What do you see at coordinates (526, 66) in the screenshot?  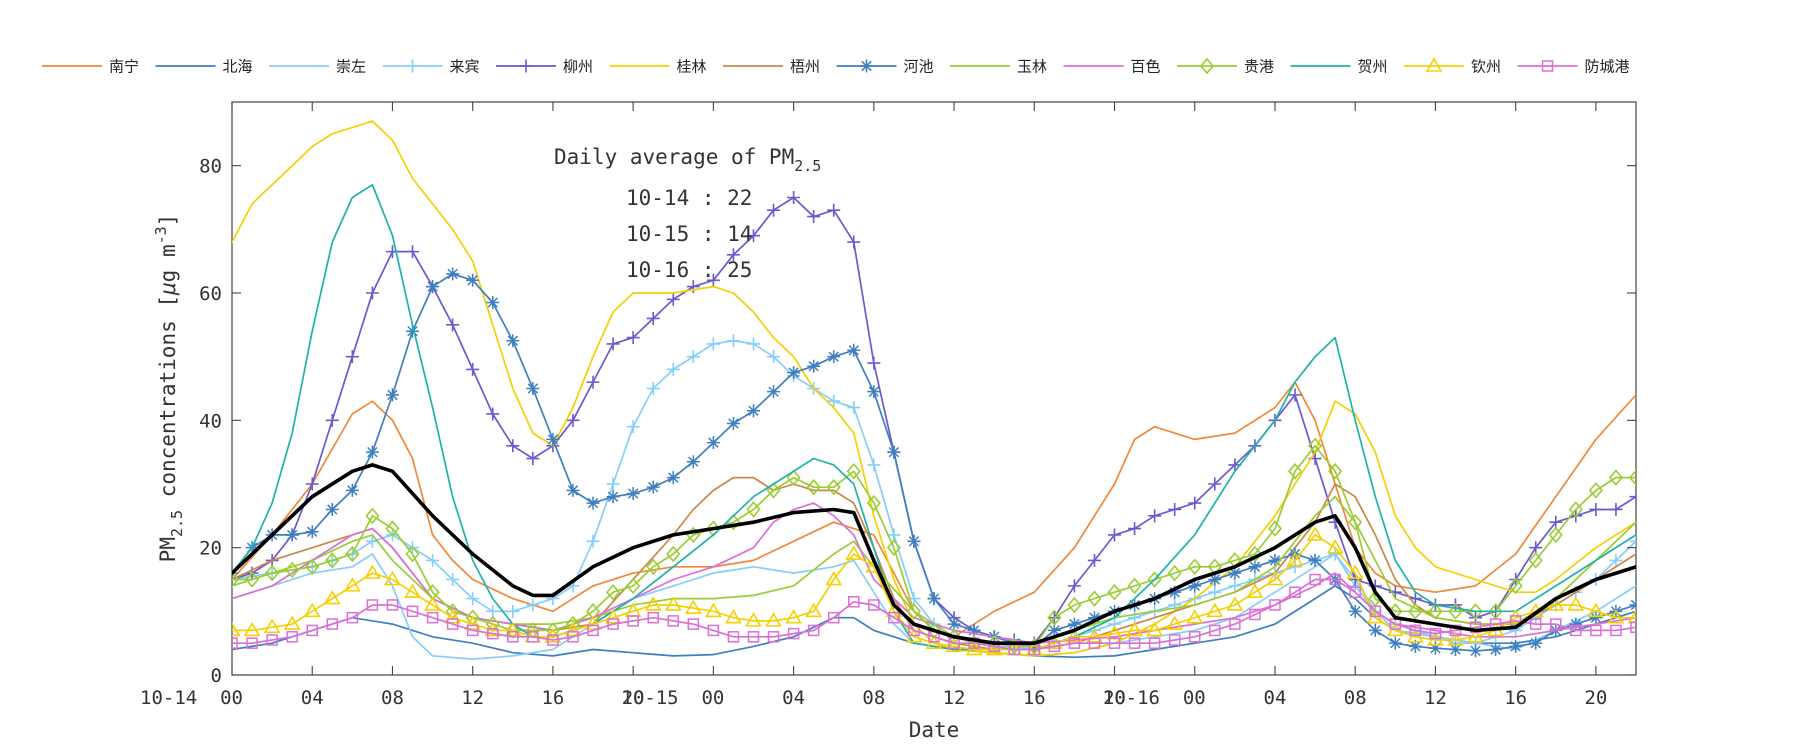 I see `legend-marker` at bounding box center [526, 66].